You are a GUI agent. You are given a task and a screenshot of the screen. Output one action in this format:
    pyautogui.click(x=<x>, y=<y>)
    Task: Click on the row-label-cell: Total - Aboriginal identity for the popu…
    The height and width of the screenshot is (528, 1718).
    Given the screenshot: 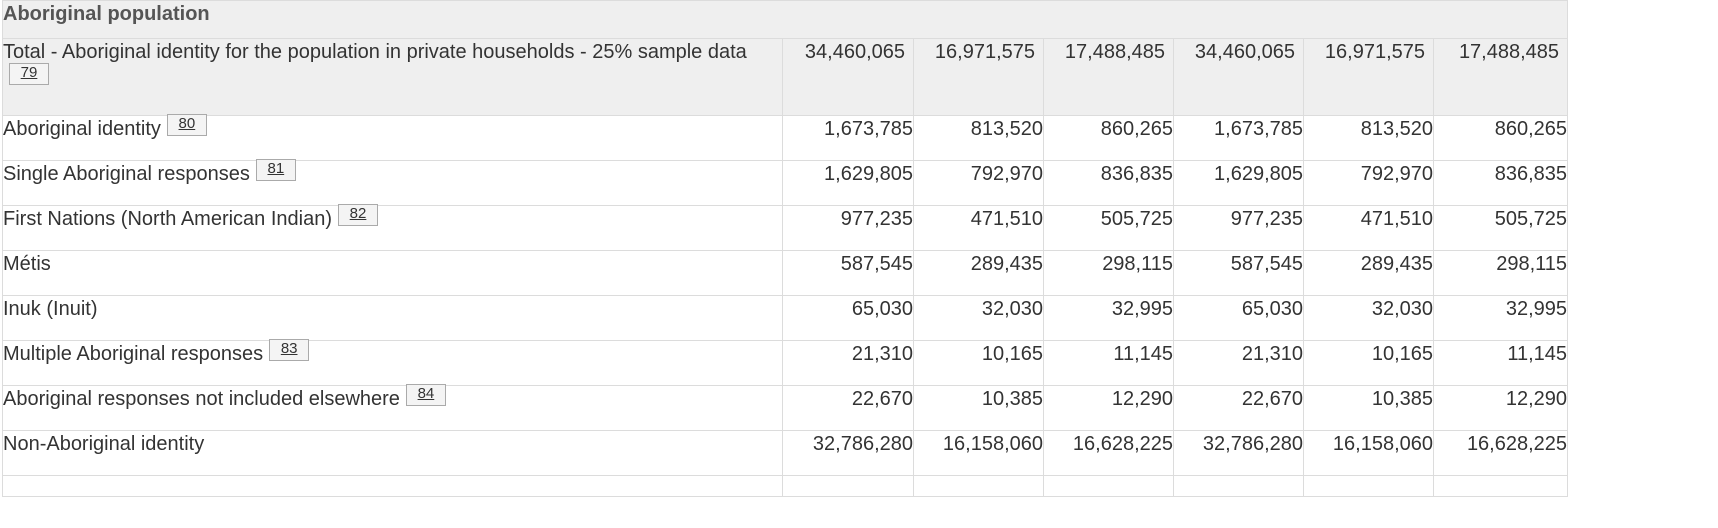 What is the action you would take?
    pyautogui.click(x=392, y=77)
    